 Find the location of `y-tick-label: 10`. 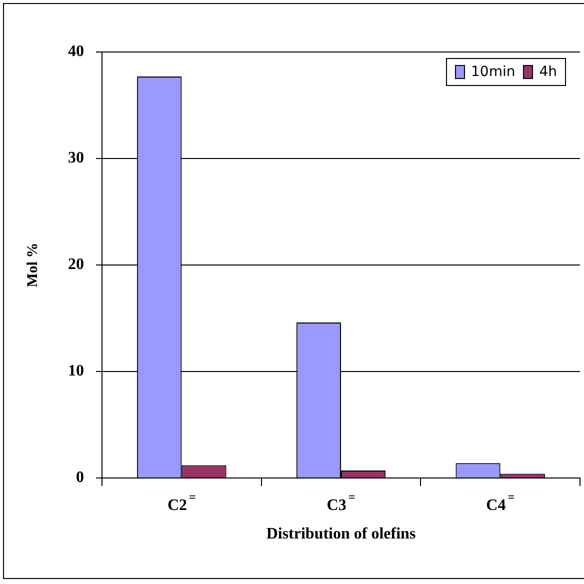

y-tick-label: 10 is located at coordinates (76, 371).